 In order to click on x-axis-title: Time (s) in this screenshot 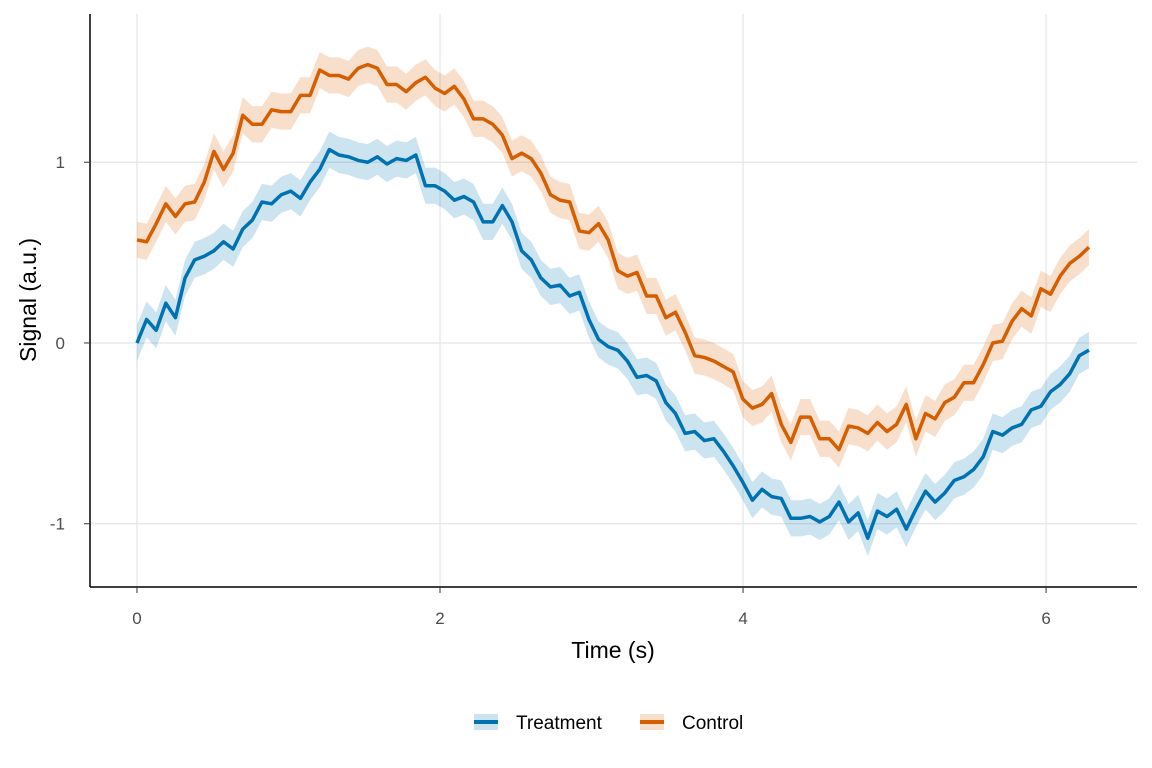, I will do `click(612, 650)`.